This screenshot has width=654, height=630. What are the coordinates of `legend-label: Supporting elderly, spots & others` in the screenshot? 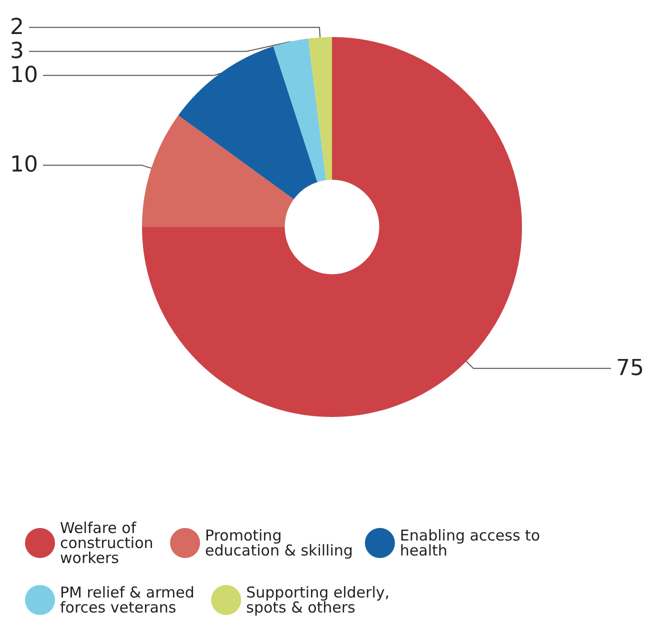 It's located at (320, 600).